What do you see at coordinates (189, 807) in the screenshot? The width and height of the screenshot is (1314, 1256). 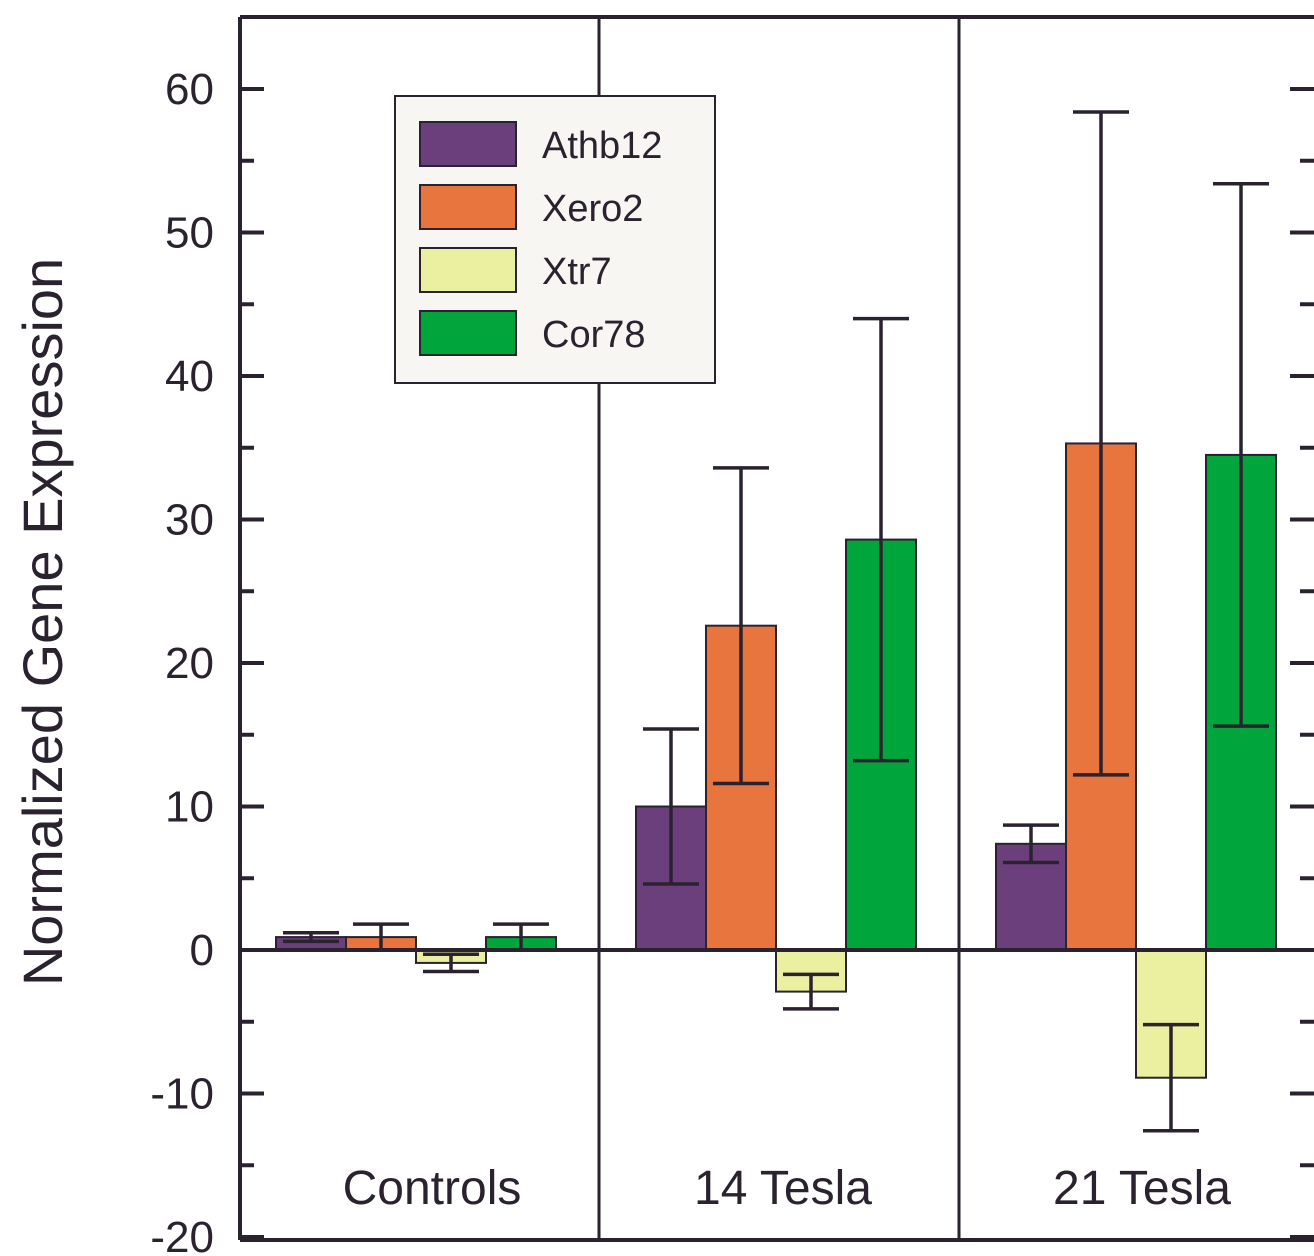 I see `y-tick-label: 10` at bounding box center [189, 807].